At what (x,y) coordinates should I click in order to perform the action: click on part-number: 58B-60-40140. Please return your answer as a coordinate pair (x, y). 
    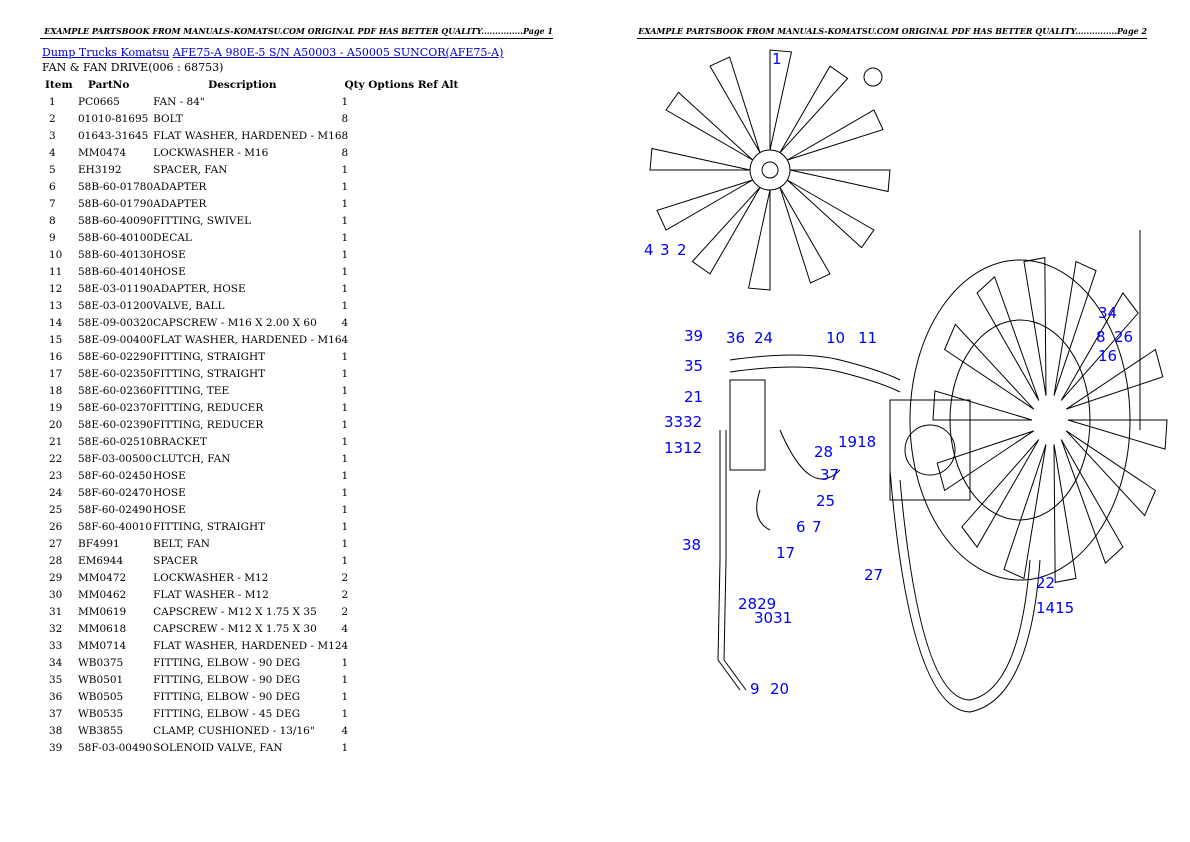
    Looking at the image, I should click on (116, 271).